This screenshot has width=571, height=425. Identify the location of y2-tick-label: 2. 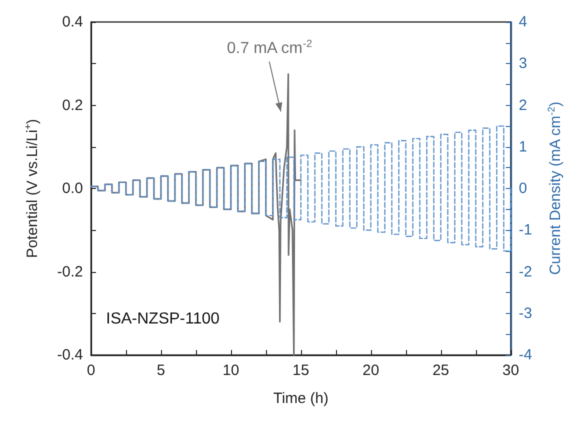
(523, 105).